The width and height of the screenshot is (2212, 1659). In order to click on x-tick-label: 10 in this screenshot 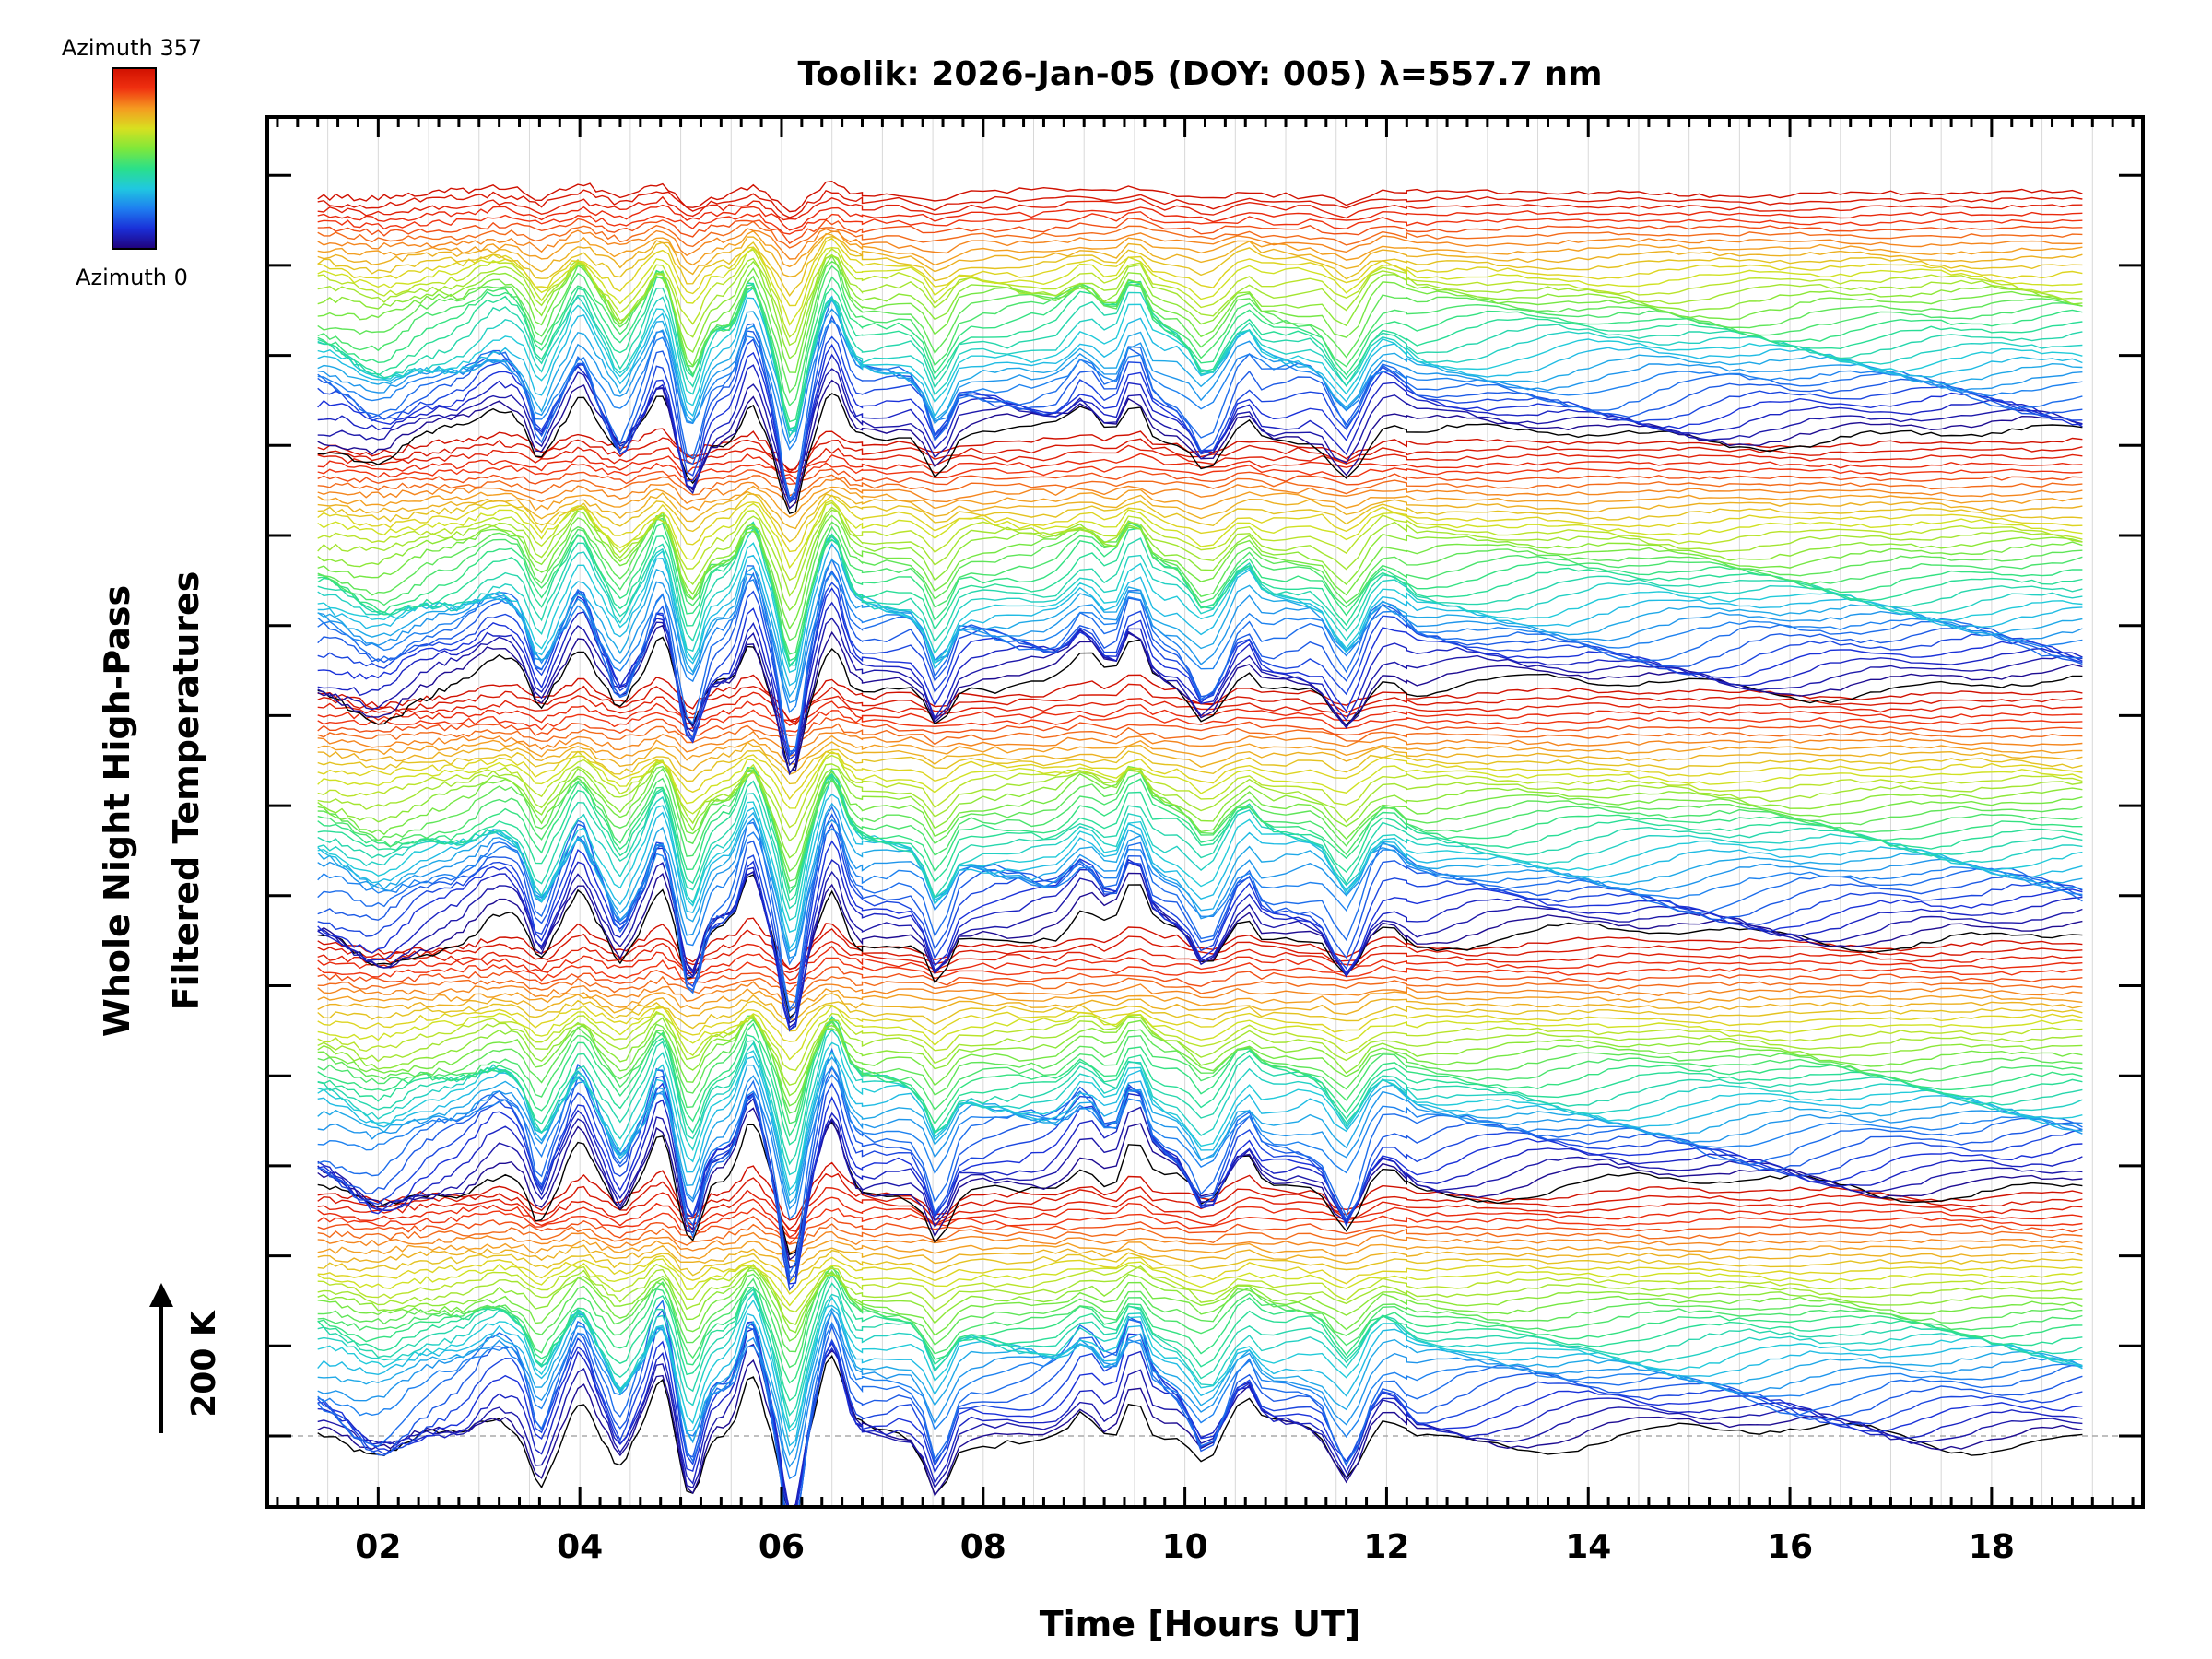, I will do `click(1185, 1547)`.